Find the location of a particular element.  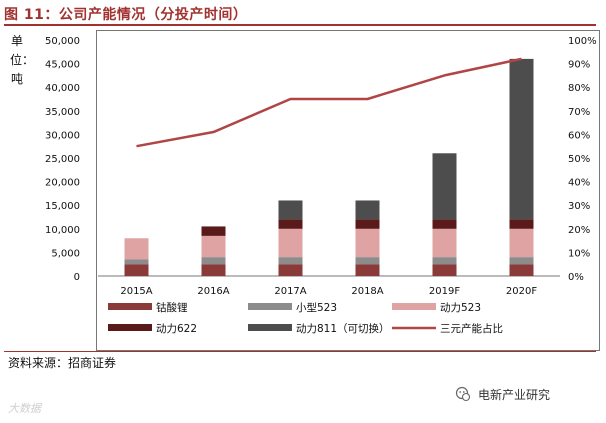

source-note: 资料来源：招商证券 is located at coordinates (62, 363).